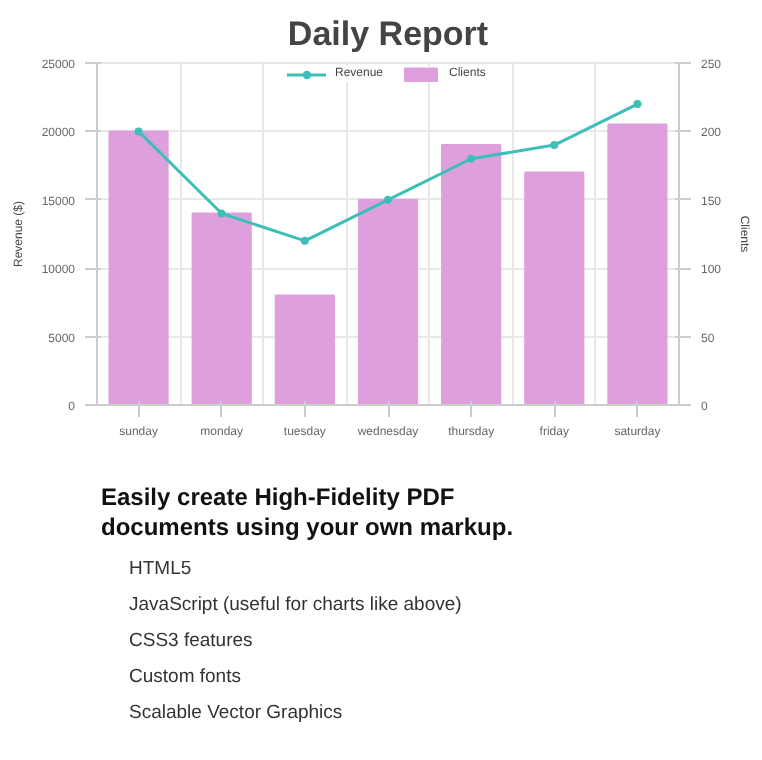 This screenshot has height=760, width=762. Describe the element at coordinates (307, 512) in the screenshot. I see `text: Easily create High-Fidelity PDF documents using your own markup.` at that location.